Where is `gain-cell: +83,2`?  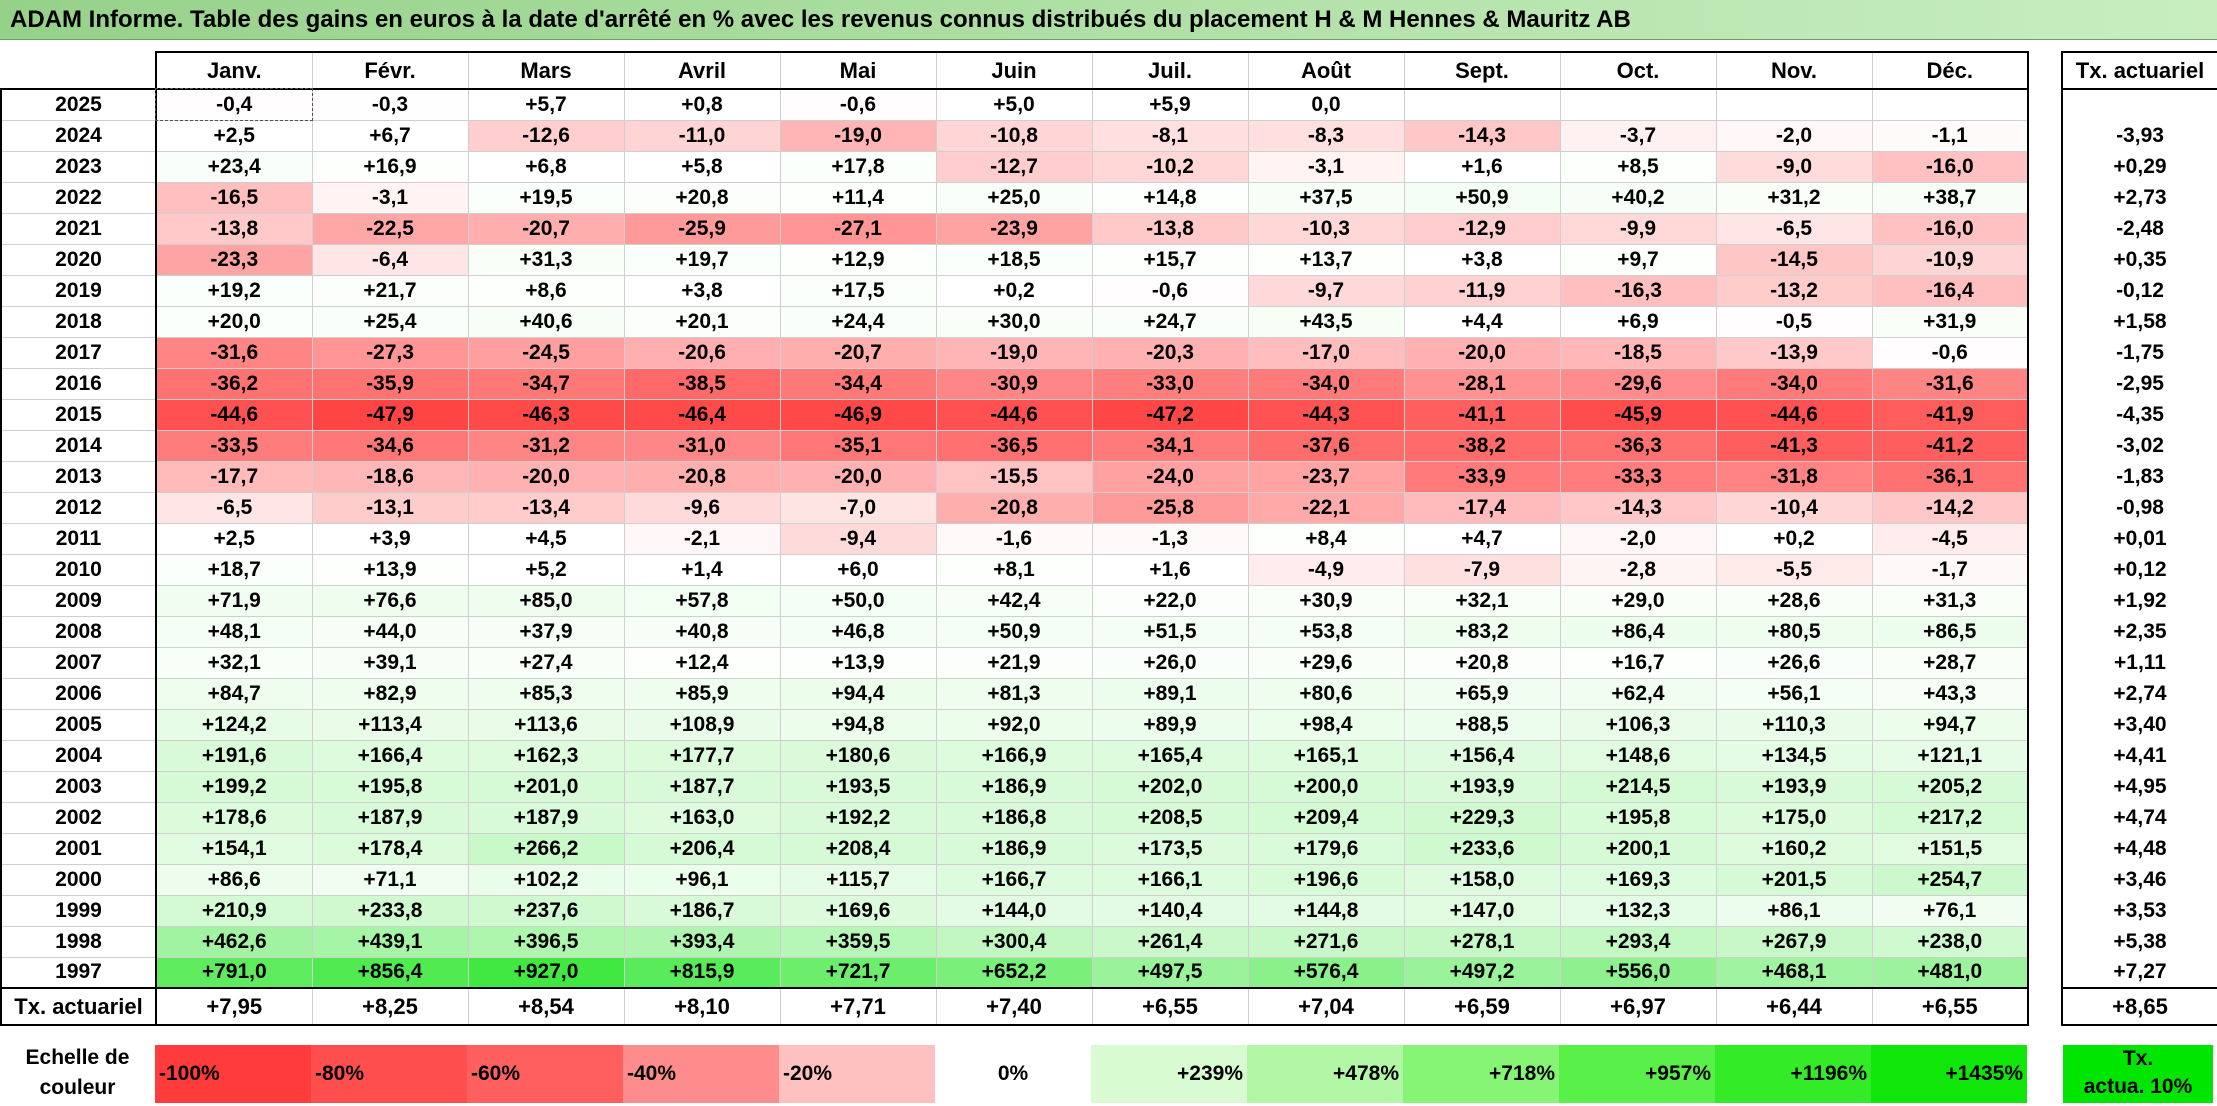 gain-cell: +83,2 is located at coordinates (1482, 632).